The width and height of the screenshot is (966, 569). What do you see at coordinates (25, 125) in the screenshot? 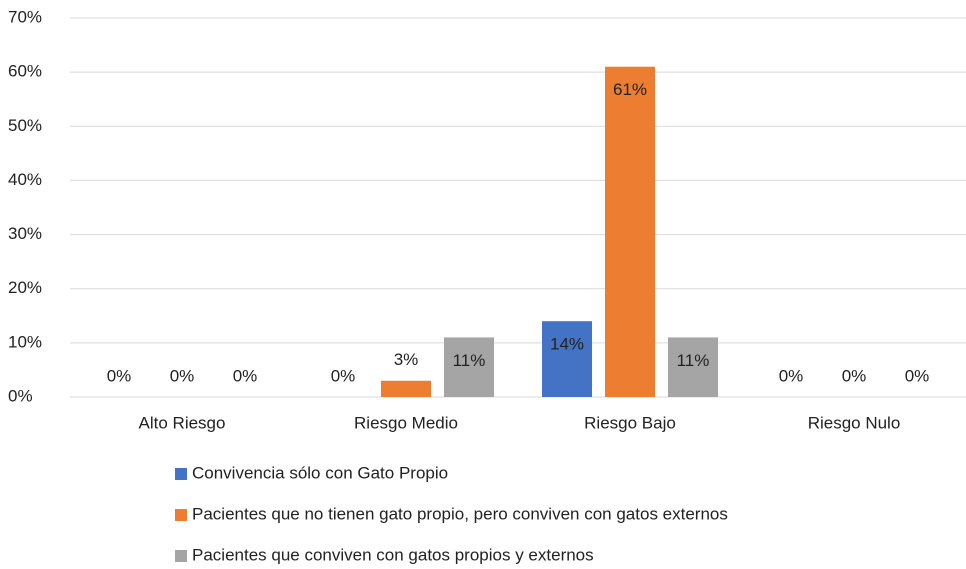
I see `y-tick-label: 50%` at bounding box center [25, 125].